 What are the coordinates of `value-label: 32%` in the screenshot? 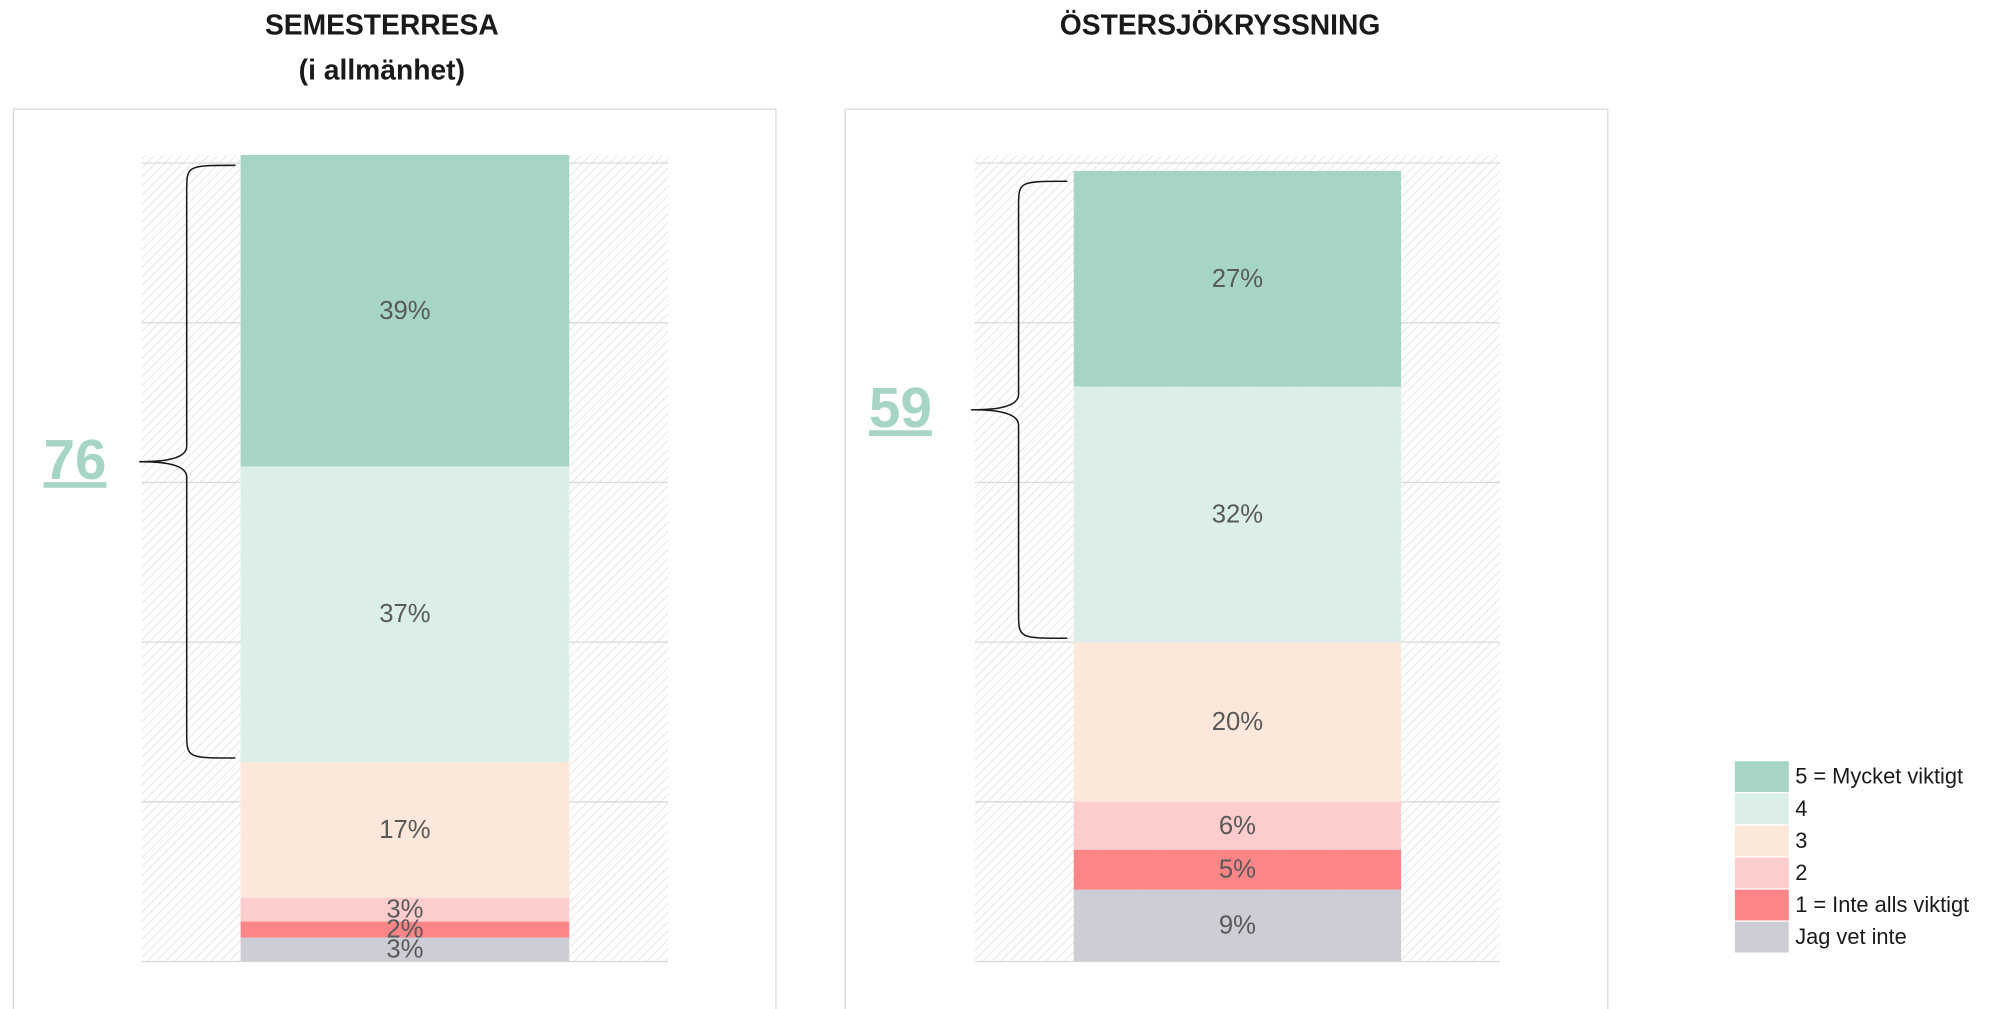 It's located at (1237, 514).